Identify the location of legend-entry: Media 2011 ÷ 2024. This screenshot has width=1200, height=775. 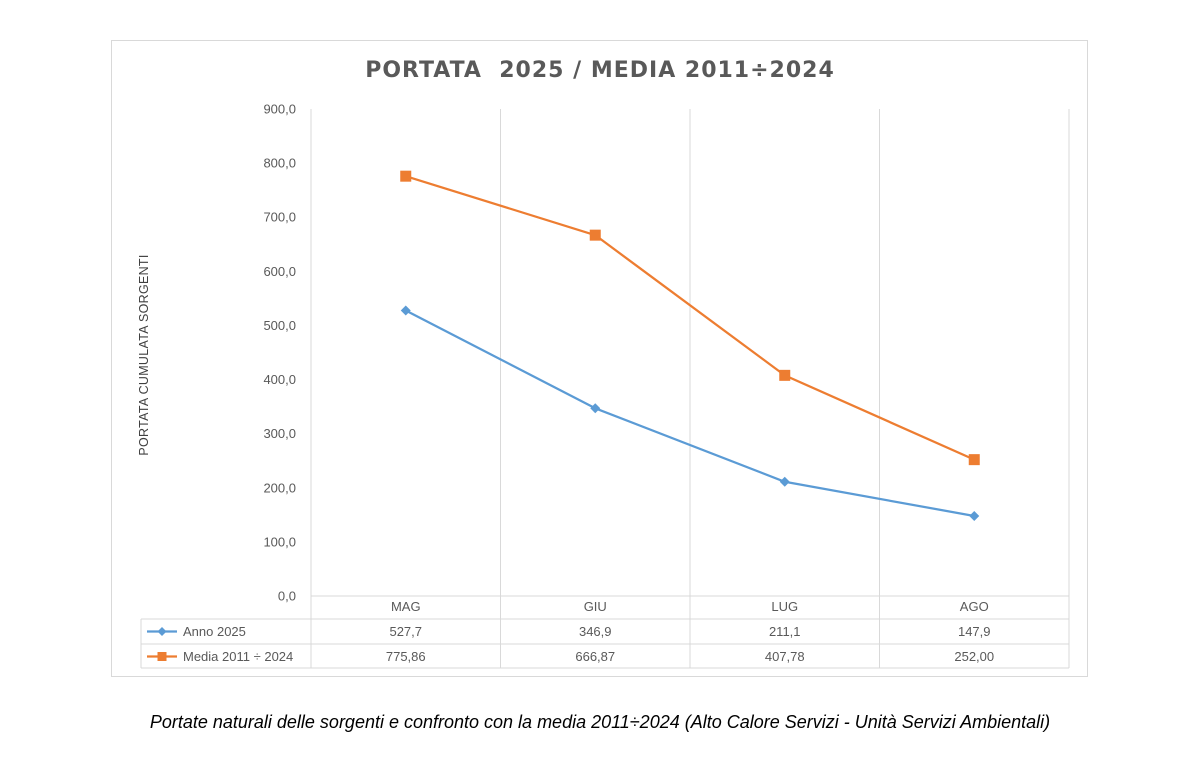
(238, 656).